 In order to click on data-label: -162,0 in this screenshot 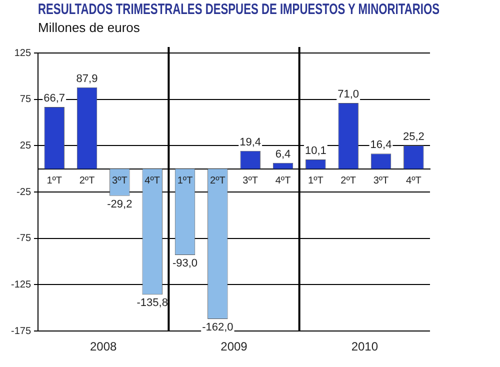, I will do `click(218, 327)`.